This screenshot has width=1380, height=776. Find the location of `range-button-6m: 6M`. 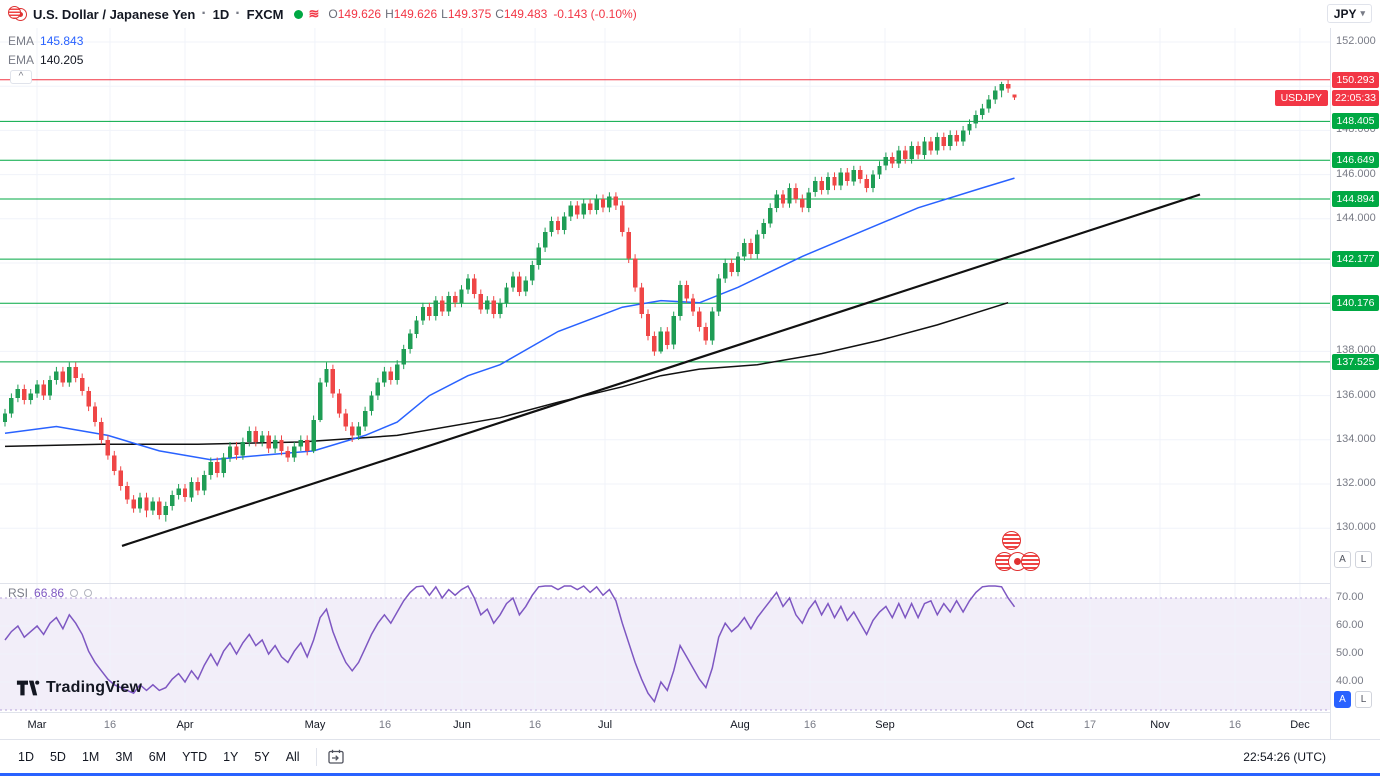

range-button-6m: 6M is located at coordinates (157, 756).